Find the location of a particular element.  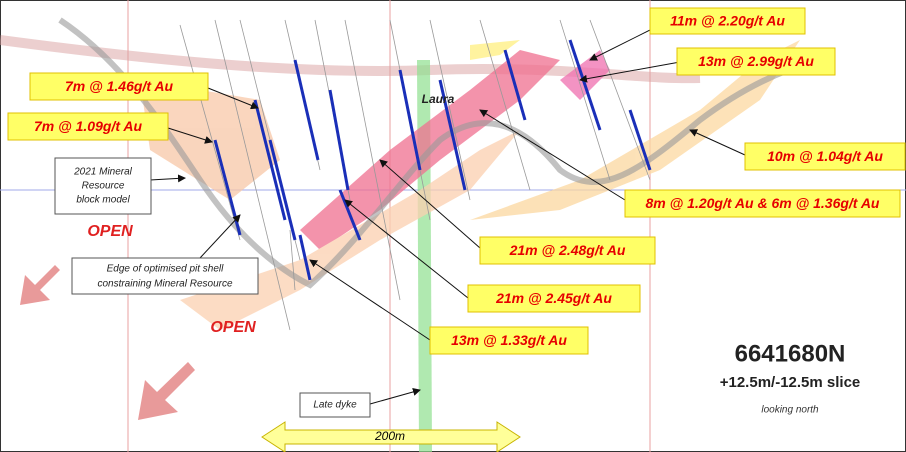

intercept-label: 7m @ 1.09g/t Au is located at coordinates (88, 126).